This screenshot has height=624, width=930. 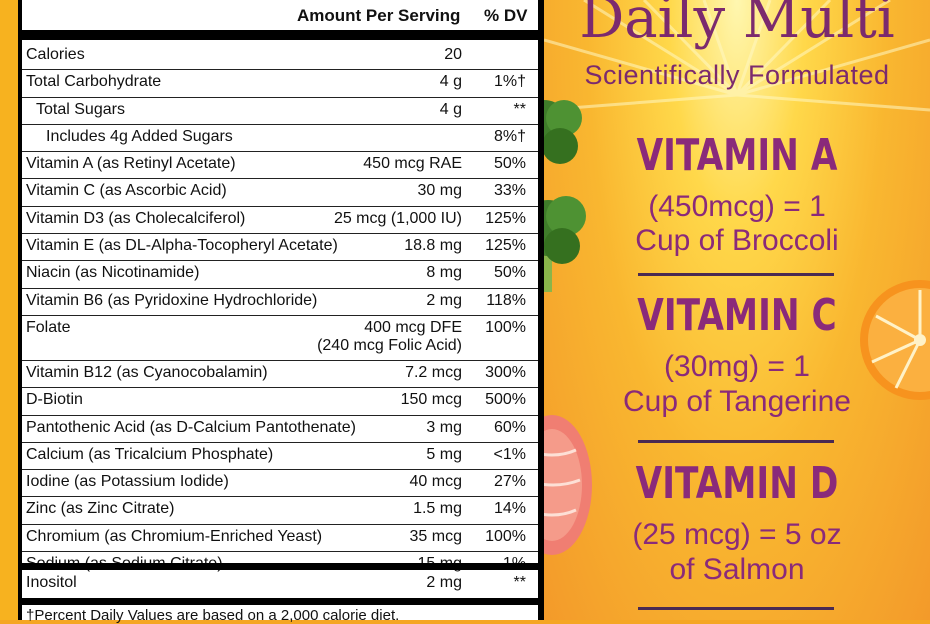 I want to click on nutrient-dv: 118%, so click(x=506, y=300).